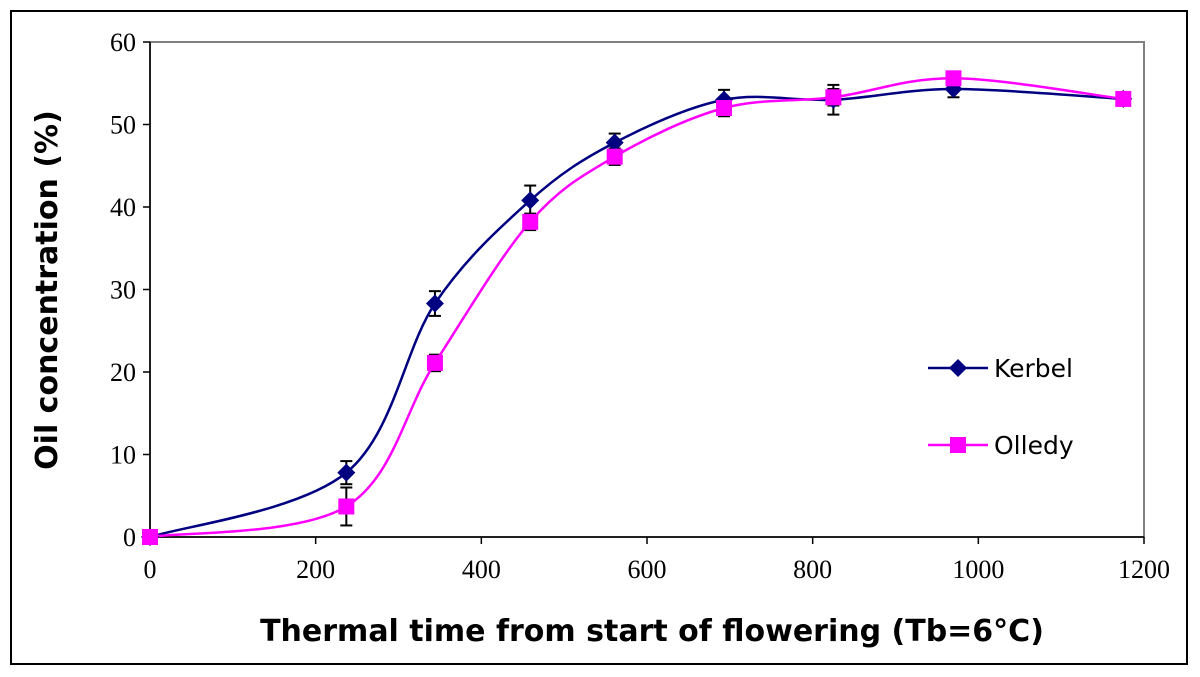 Image resolution: width=1200 pixels, height=677 pixels. I want to click on y-tick-label: 0, so click(129, 537).